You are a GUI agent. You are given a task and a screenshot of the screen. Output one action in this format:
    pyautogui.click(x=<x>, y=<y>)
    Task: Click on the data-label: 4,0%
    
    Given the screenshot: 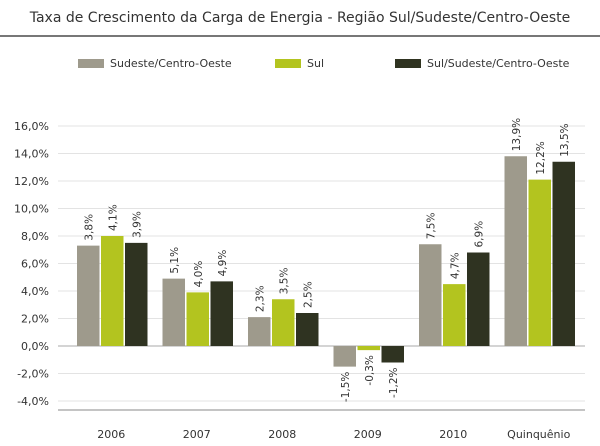 What is the action you would take?
    pyautogui.click(x=199, y=274)
    